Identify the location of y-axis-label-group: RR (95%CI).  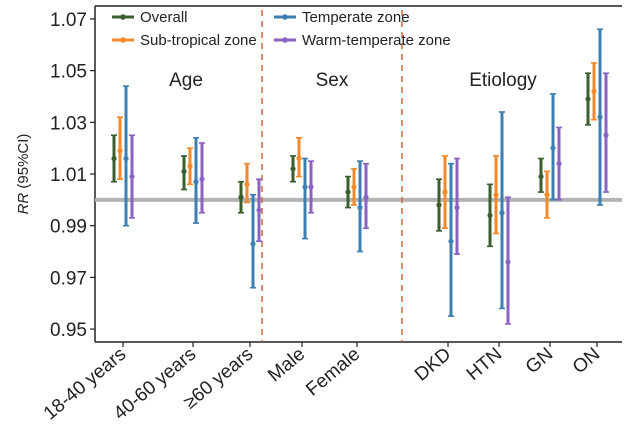
(23, 174).